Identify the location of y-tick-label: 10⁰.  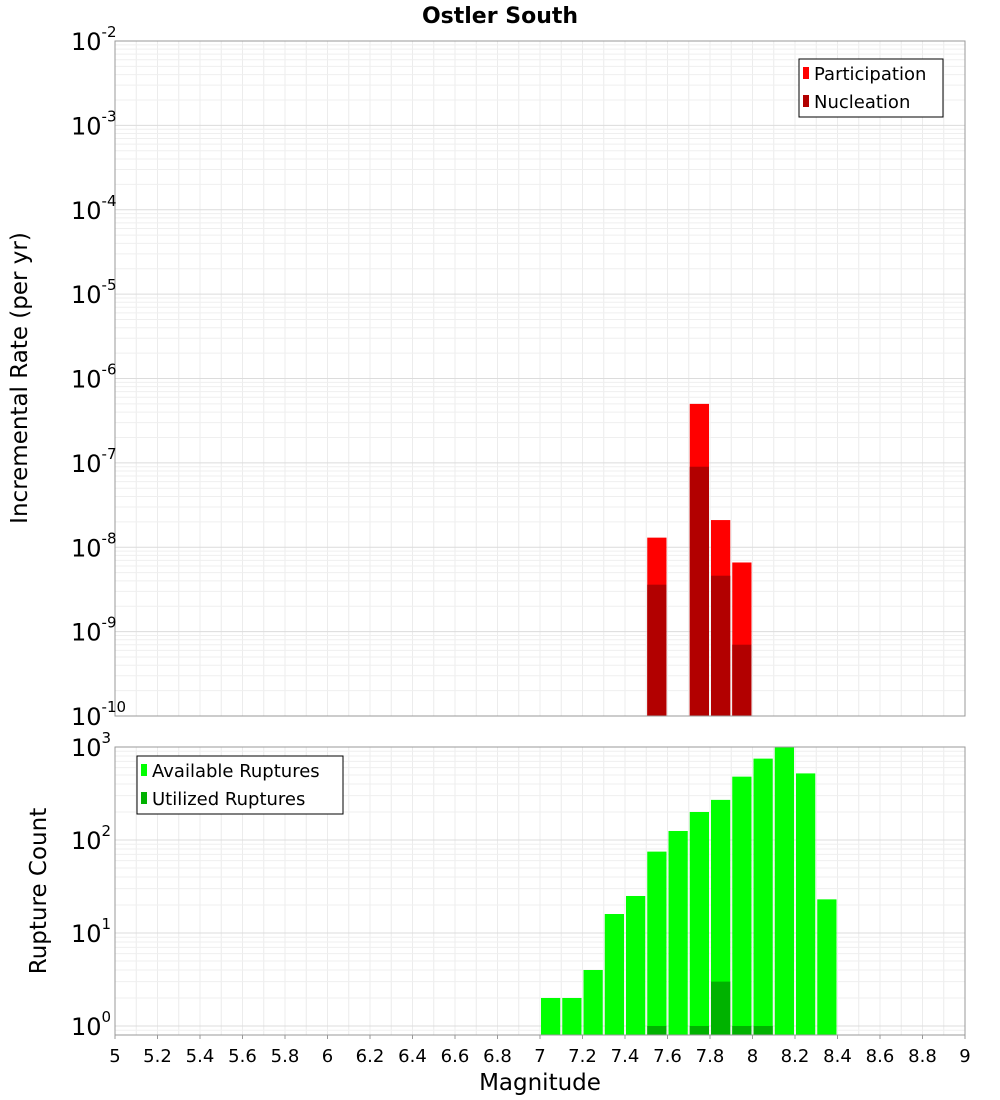
(91, 1024).